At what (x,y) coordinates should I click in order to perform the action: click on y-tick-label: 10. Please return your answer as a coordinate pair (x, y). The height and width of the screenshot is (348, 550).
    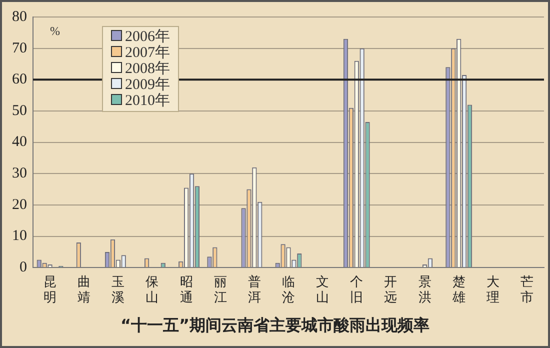
    Looking at the image, I should click on (19, 236).